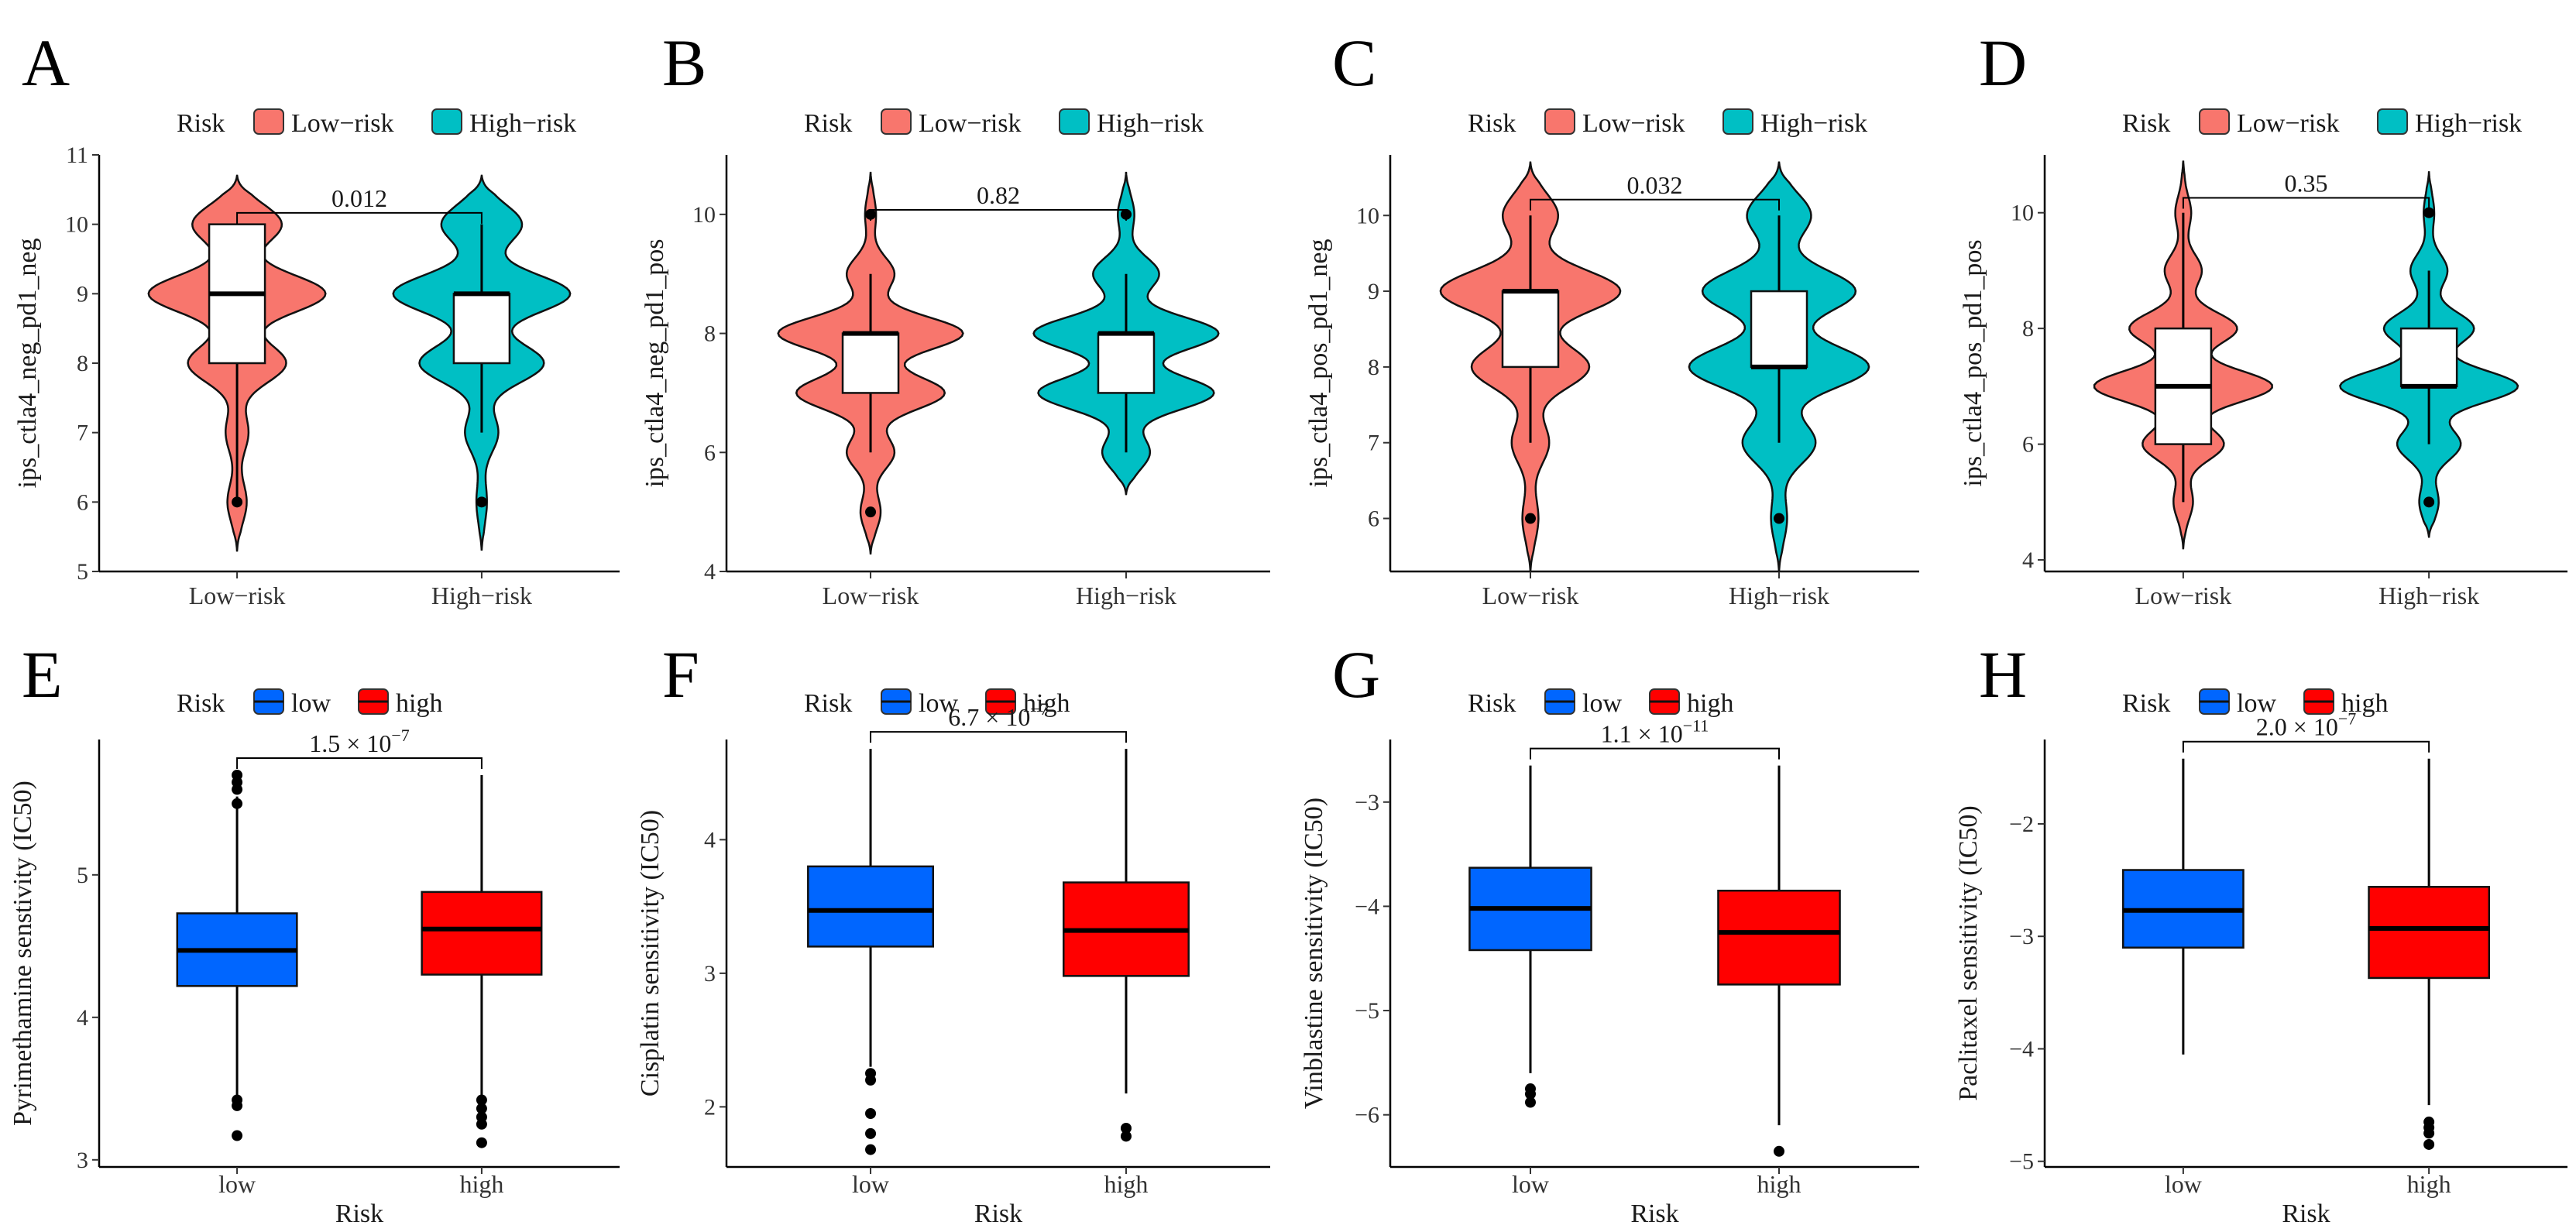 Image resolution: width=2576 pixels, height=1232 pixels. I want to click on p-value-exponent: −7, so click(400, 735).